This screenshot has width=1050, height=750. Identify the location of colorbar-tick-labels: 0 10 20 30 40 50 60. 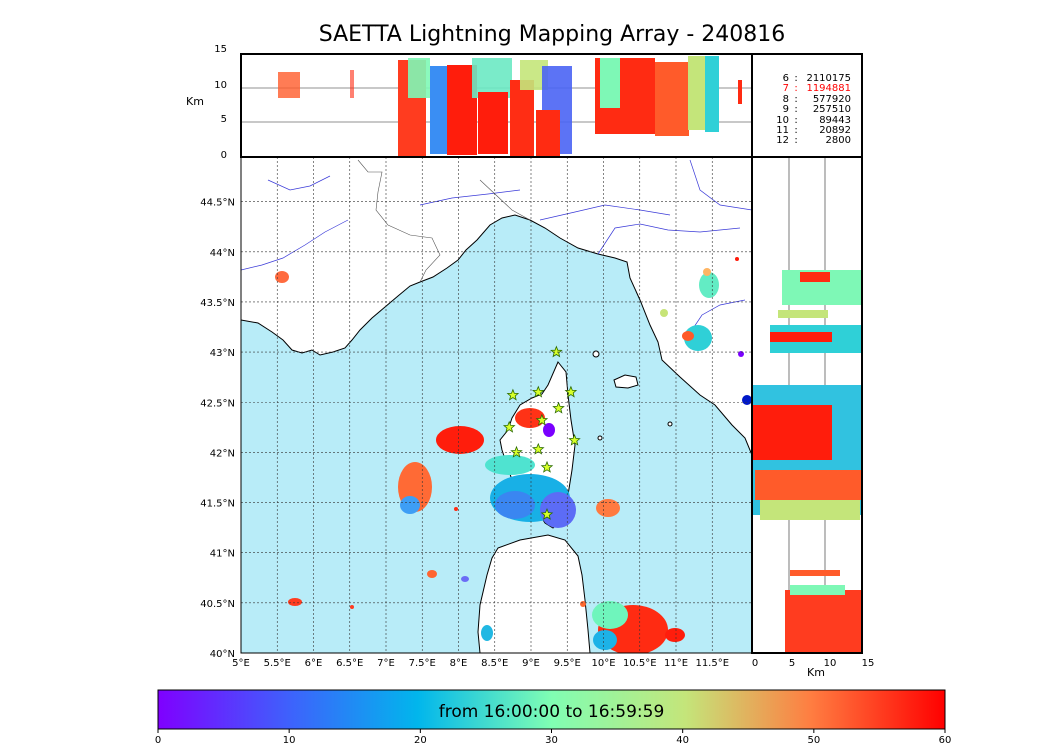
(553, 737).